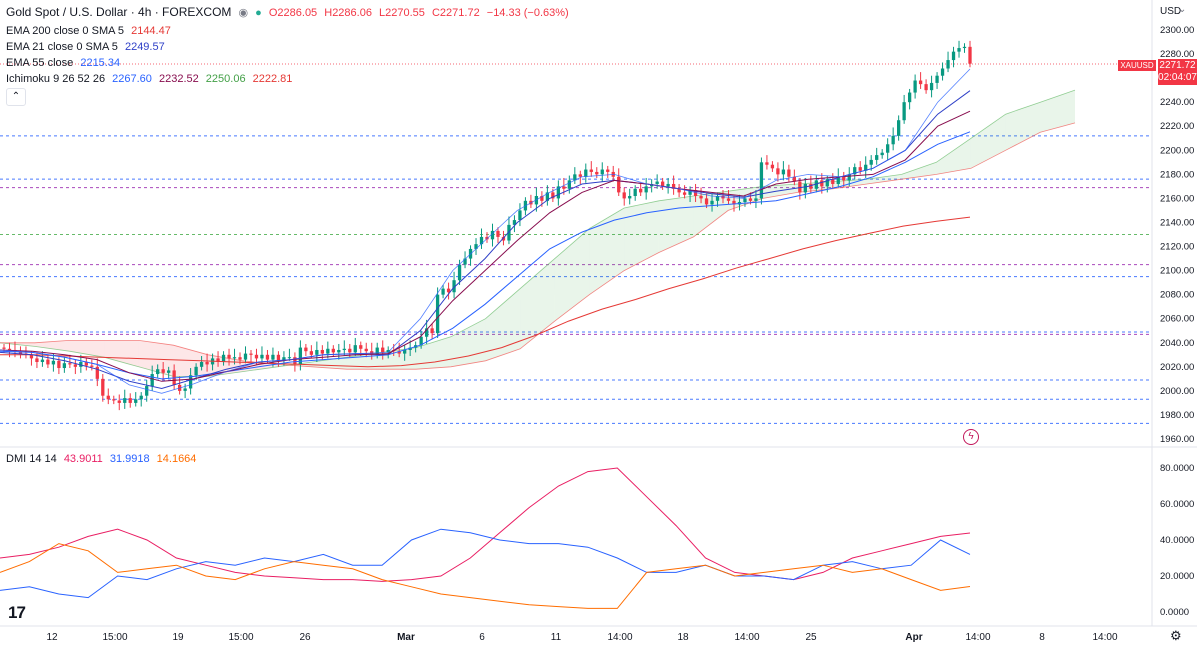 The width and height of the screenshot is (1197, 646). Describe the element at coordinates (1171, 11) in the screenshot. I see `currency-label: USD` at that location.